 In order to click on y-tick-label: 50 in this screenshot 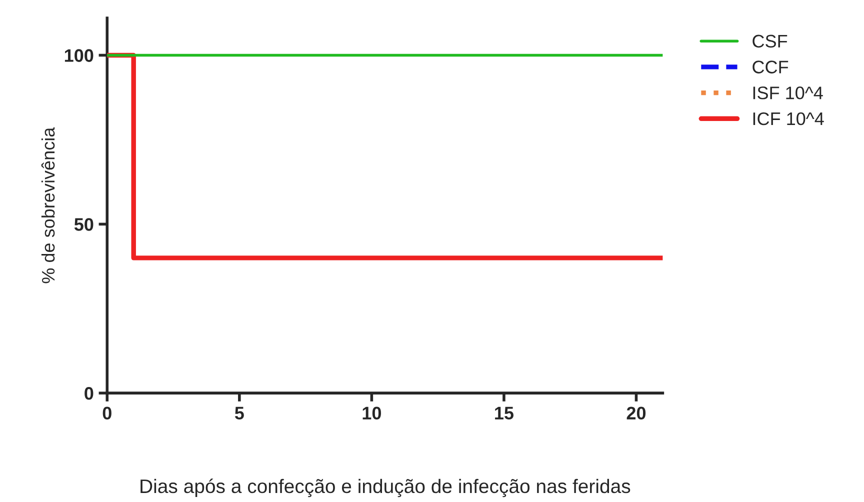, I will do `click(84, 224)`.